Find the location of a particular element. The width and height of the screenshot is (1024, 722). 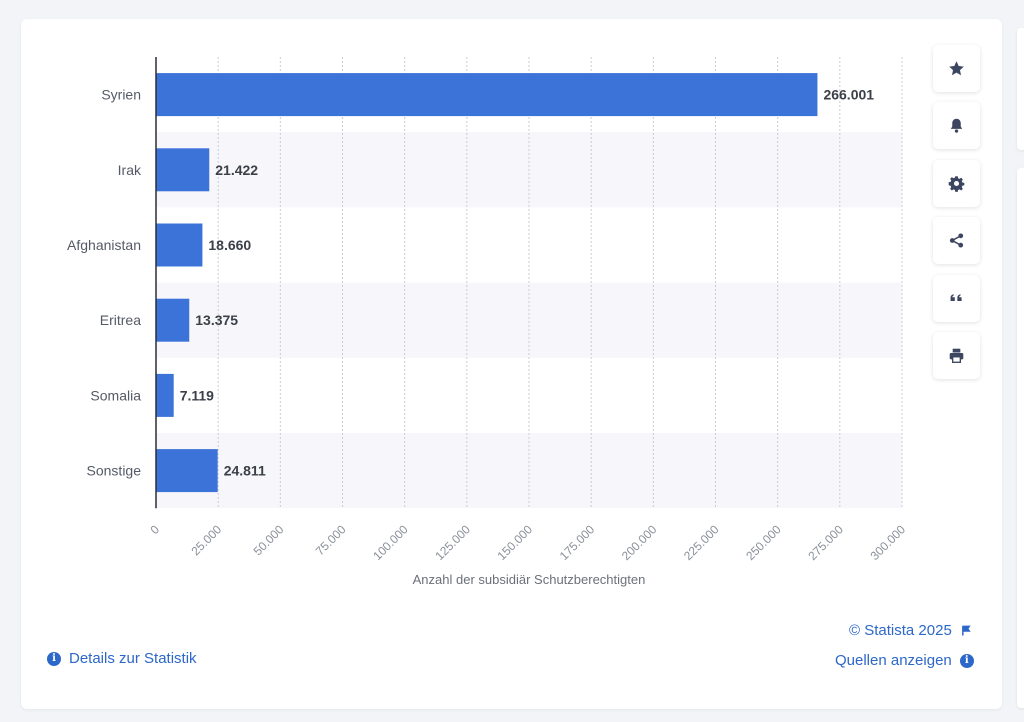

value-label: 266.001 is located at coordinates (848, 95).